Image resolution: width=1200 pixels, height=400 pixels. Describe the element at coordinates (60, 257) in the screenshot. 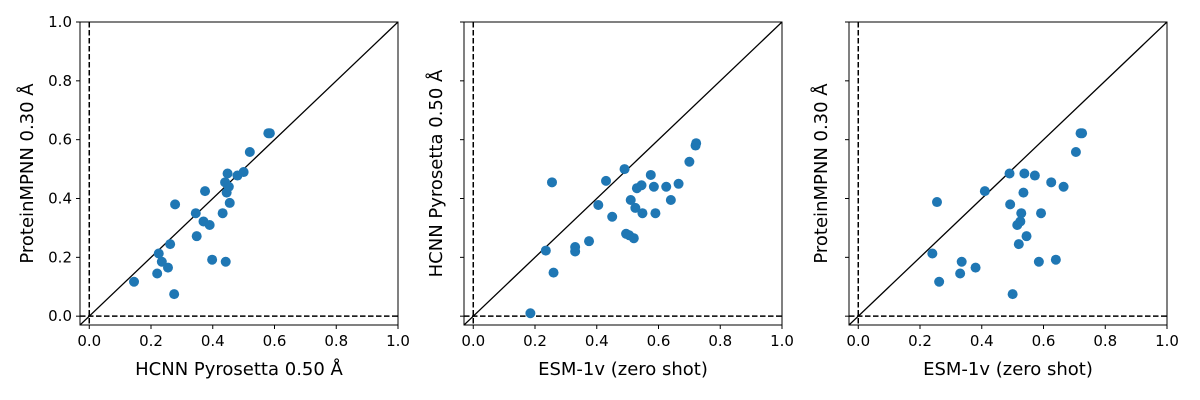

I see `y-tick-label: 0.2` at that location.